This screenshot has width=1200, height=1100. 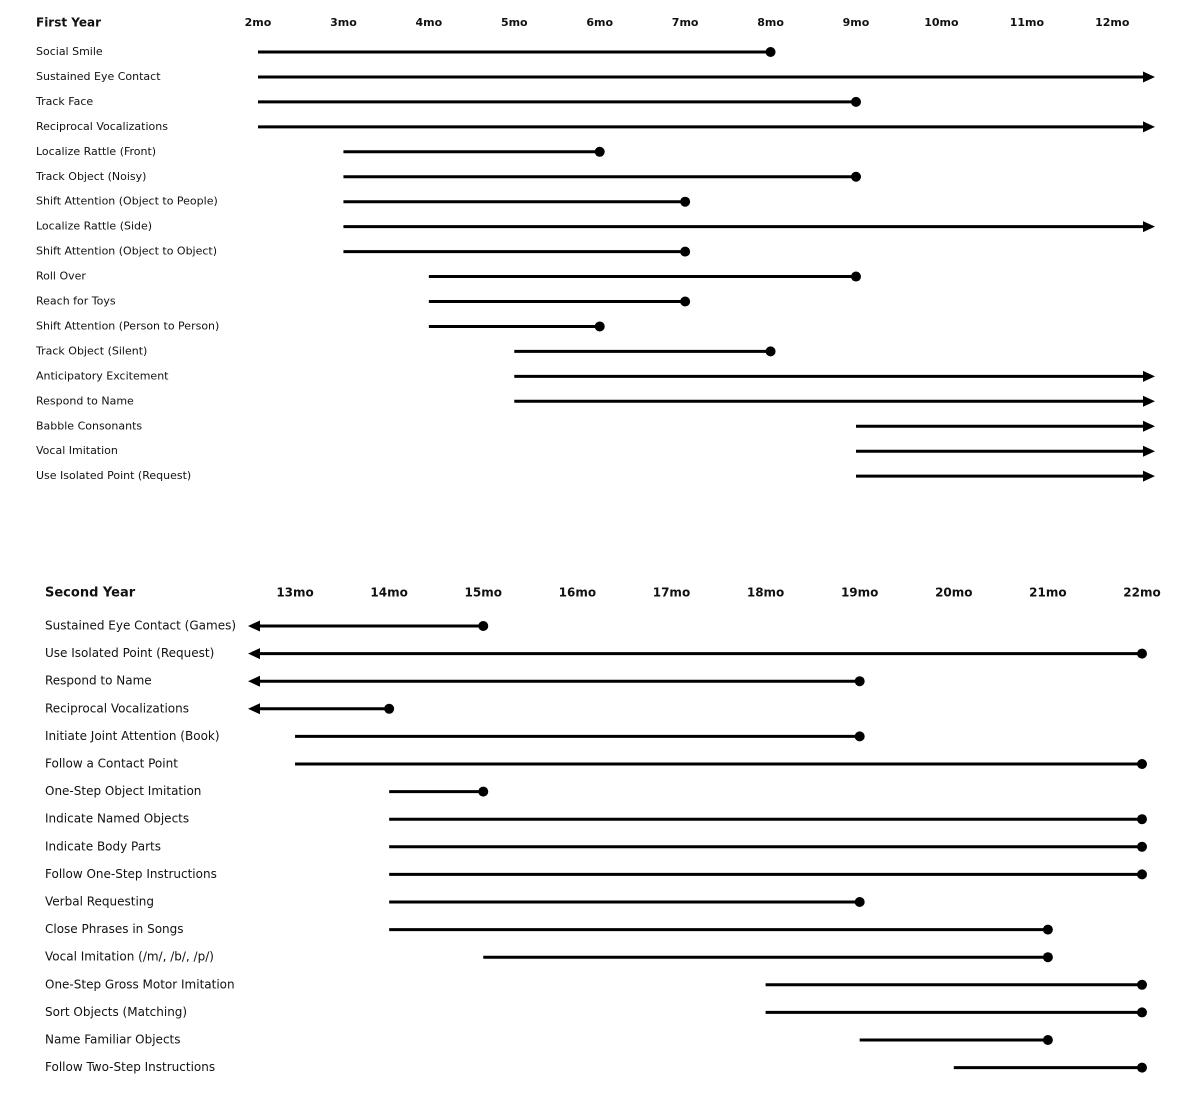 What do you see at coordinates (99, 902) in the screenshot?
I see `row-label: Verbal Requesting` at bounding box center [99, 902].